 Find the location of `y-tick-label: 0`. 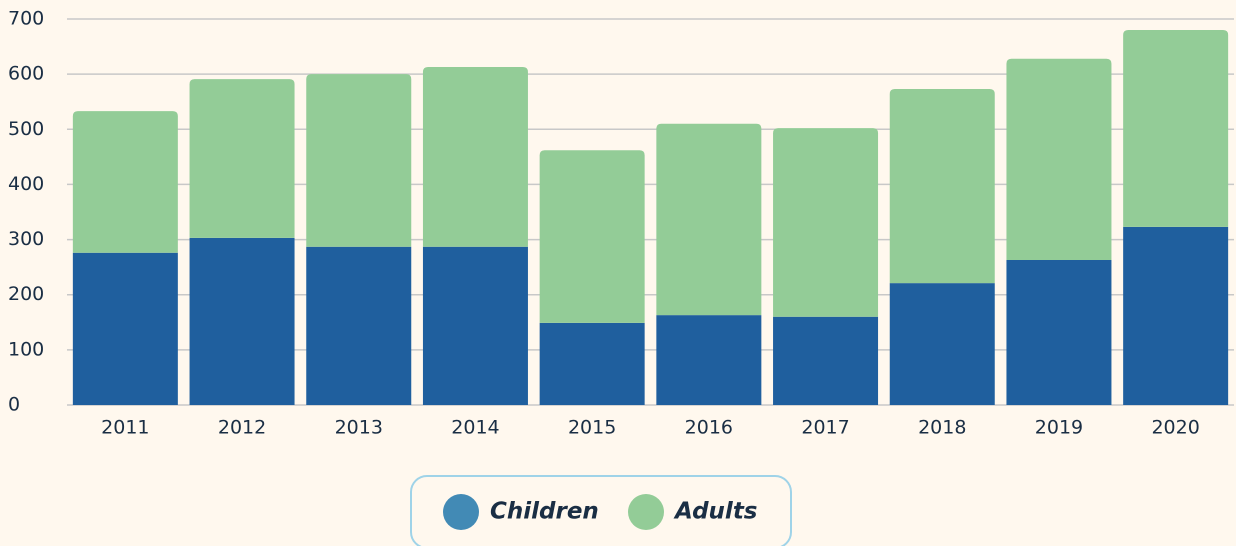

y-tick-label: 0 is located at coordinates (14, 405).